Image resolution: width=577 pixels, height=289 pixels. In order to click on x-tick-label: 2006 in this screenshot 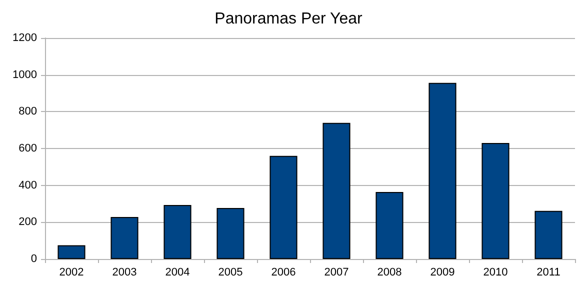, I will do `click(283, 272)`.